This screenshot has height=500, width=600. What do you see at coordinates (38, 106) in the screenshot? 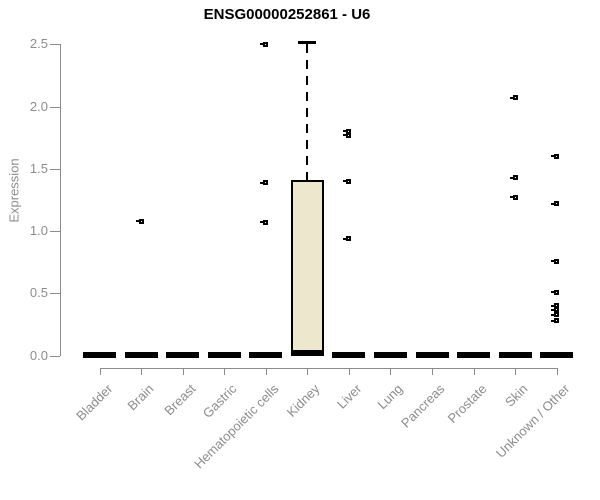
I see `y-tick-label: 2.0` at bounding box center [38, 106].